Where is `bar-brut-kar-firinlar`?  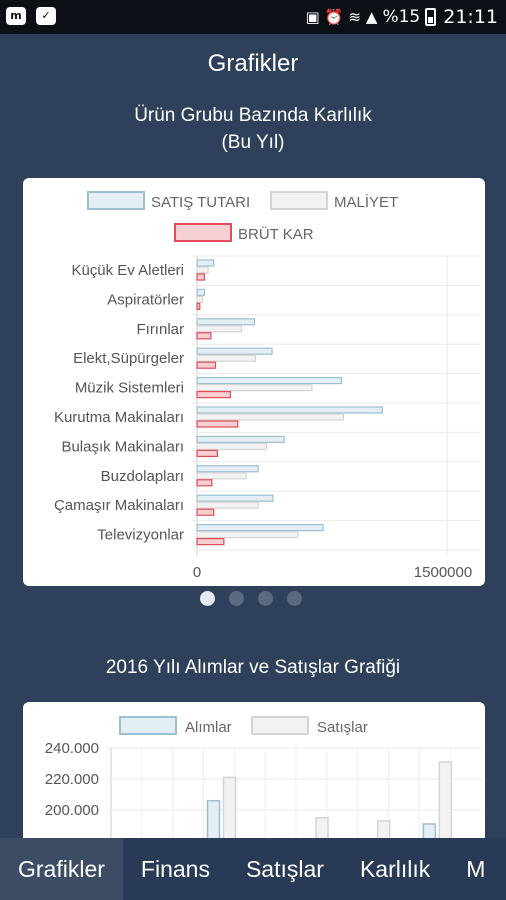
bar-brut-kar-firinlar is located at coordinates (204, 336).